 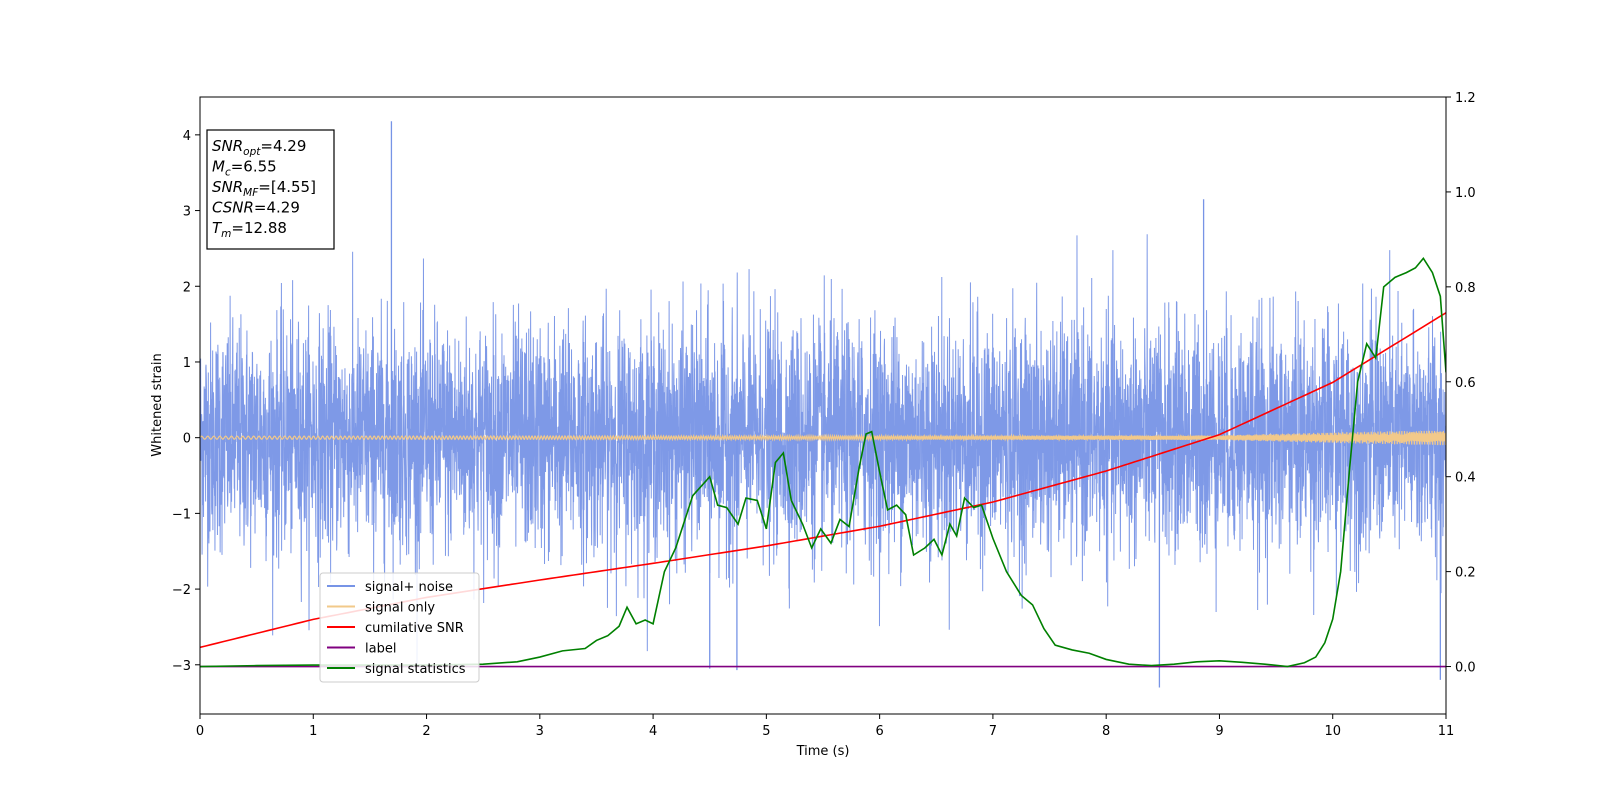 I want to click on legend-label: label, so click(x=380, y=649).